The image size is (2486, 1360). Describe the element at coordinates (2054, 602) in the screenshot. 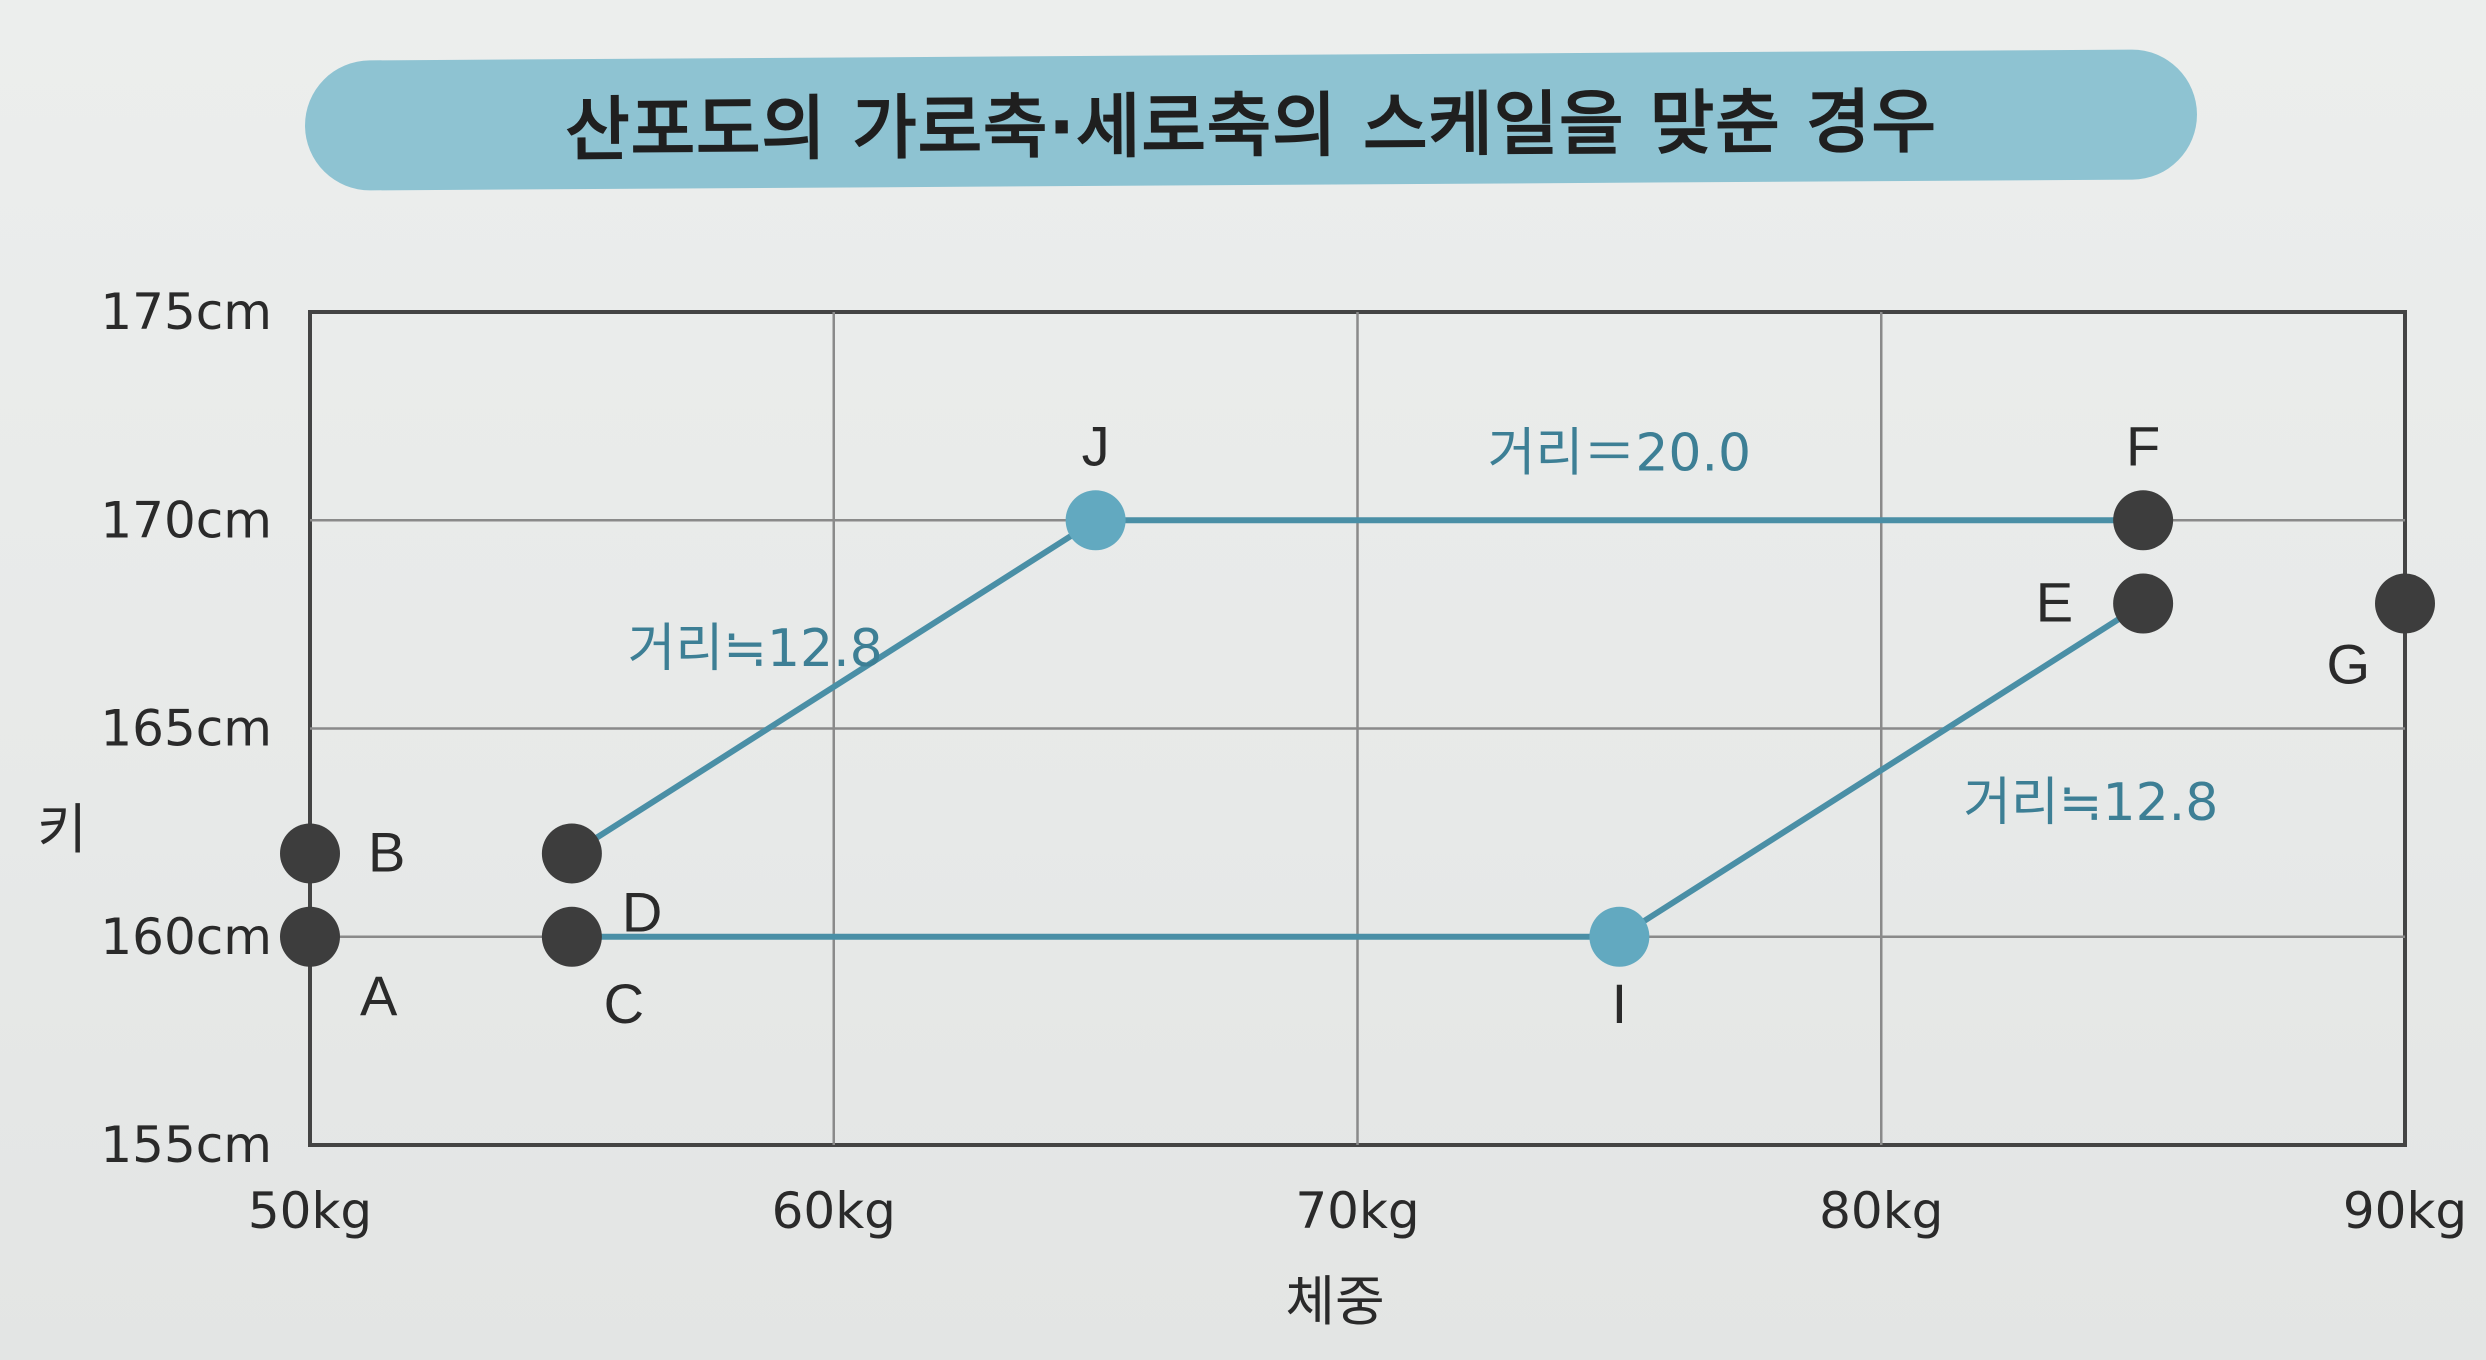

I see `point-label-e: E` at that location.